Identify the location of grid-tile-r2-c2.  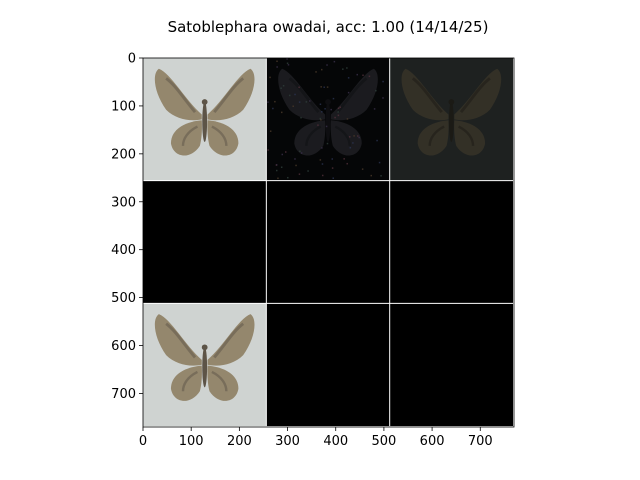
(451, 365).